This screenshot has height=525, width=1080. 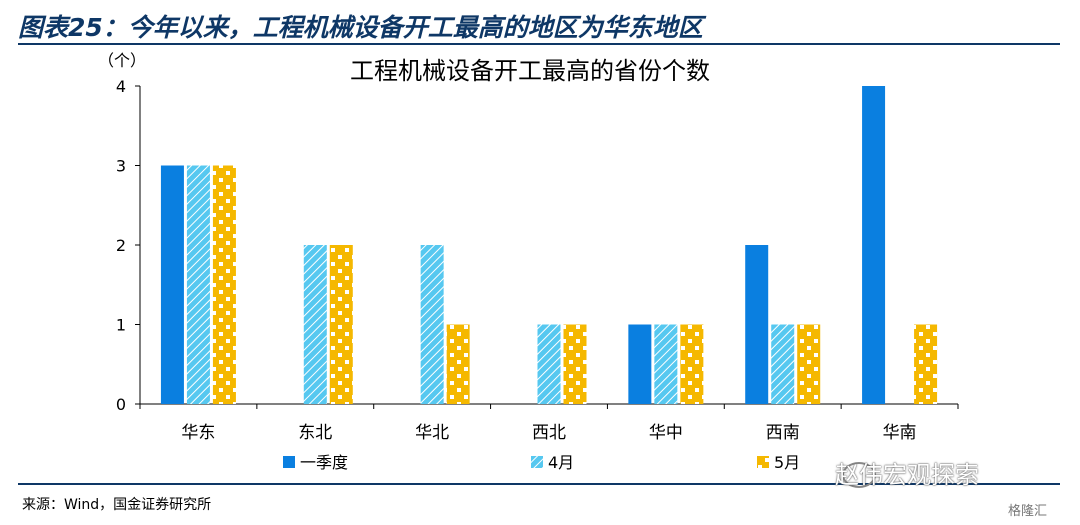 What do you see at coordinates (121, 404) in the screenshot?
I see `y-tick-label: 0` at bounding box center [121, 404].